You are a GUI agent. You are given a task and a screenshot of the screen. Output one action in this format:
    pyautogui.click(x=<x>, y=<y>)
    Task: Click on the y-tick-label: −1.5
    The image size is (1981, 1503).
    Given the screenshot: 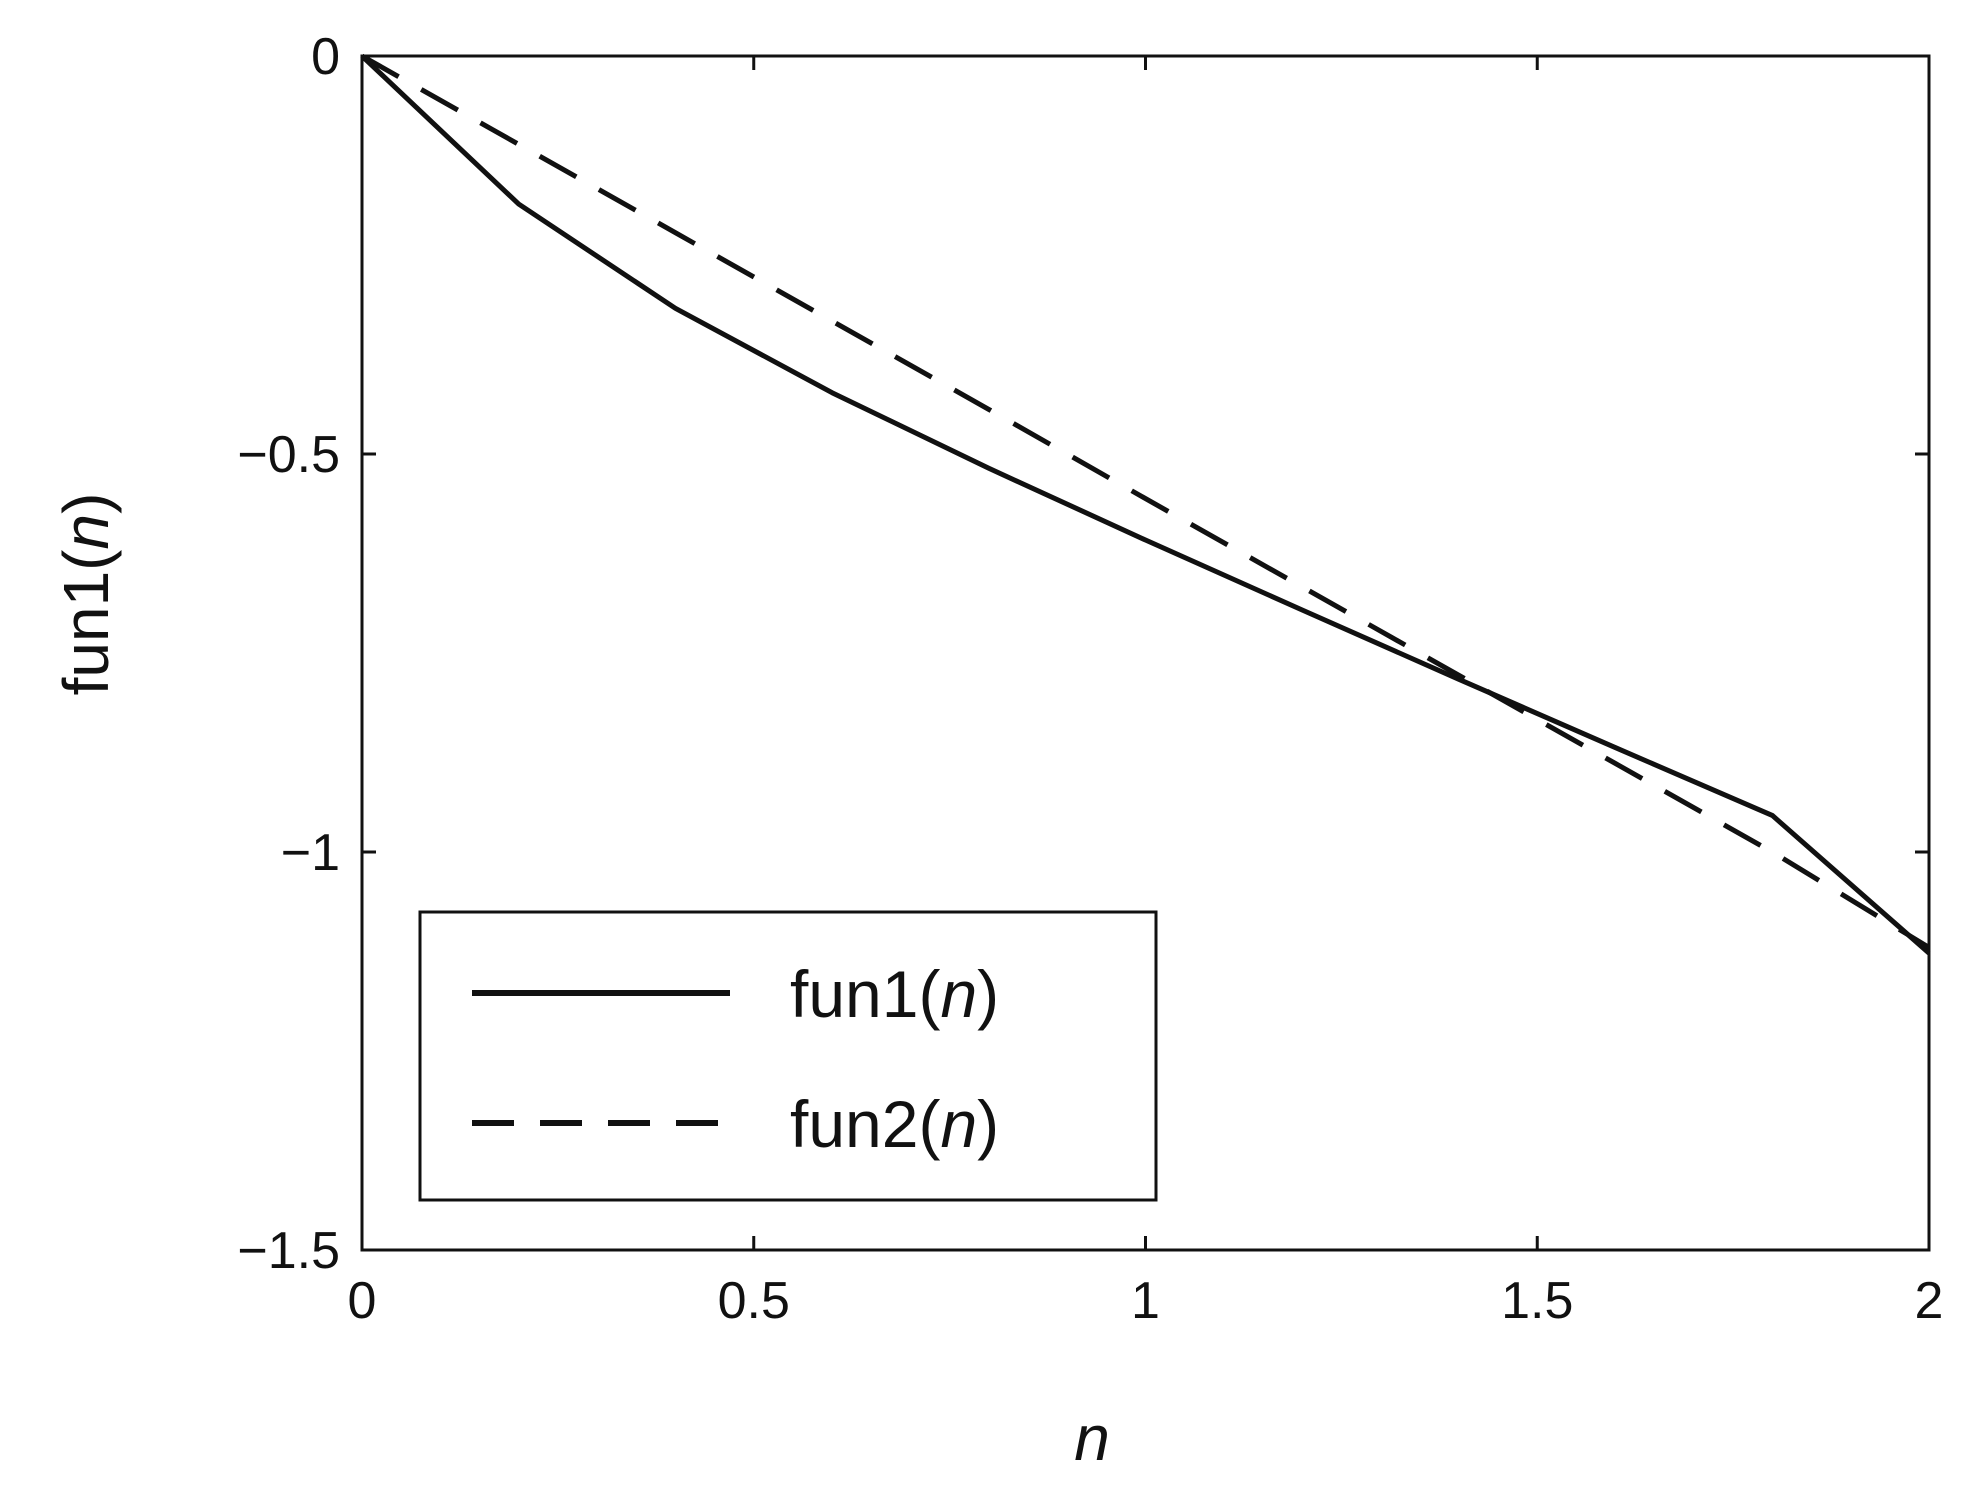 What is the action you would take?
    pyautogui.click(x=288, y=1251)
    